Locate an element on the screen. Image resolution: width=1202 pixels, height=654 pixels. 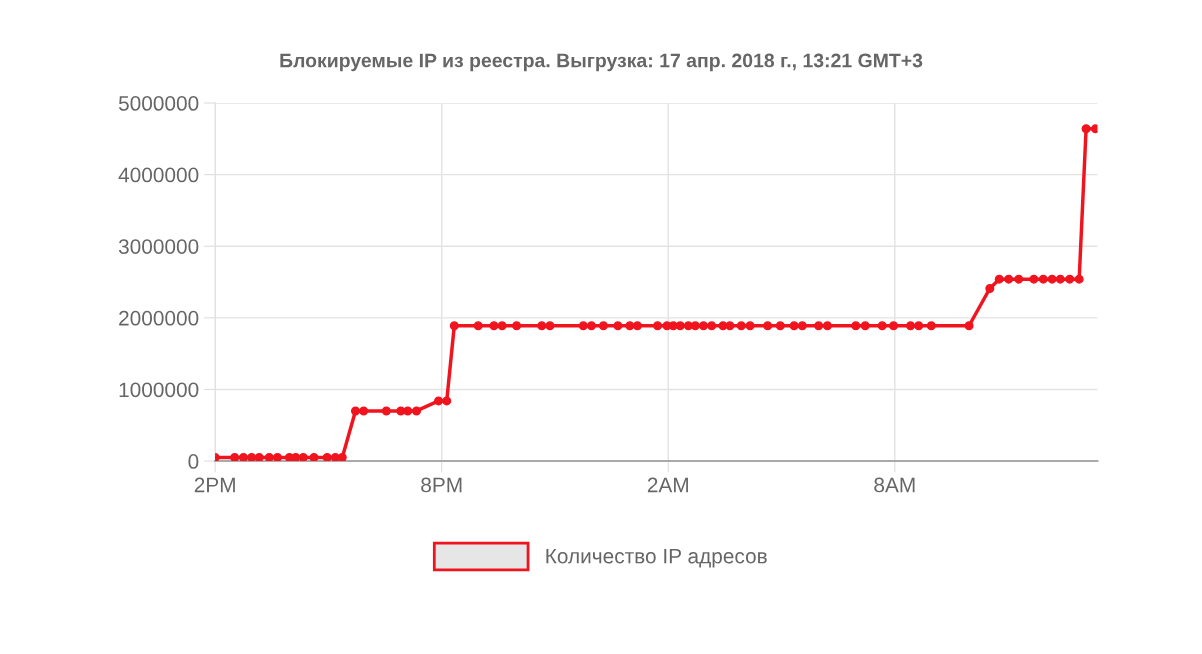
y-tick-label: 4000000 is located at coordinates (158, 175).